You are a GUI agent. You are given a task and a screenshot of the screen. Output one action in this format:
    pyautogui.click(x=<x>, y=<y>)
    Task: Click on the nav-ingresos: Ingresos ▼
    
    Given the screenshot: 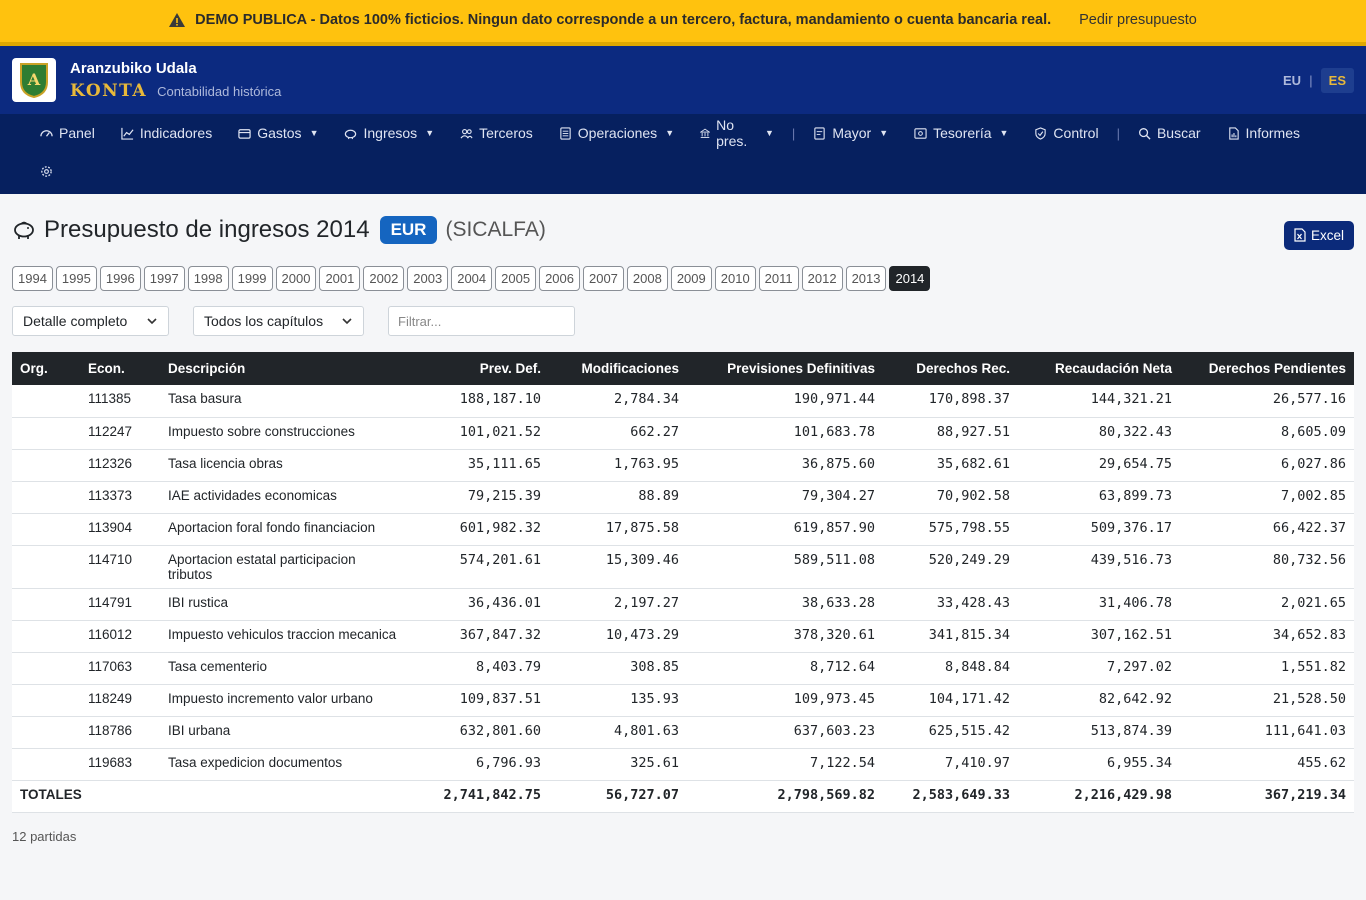 What is the action you would take?
    pyautogui.click(x=389, y=133)
    